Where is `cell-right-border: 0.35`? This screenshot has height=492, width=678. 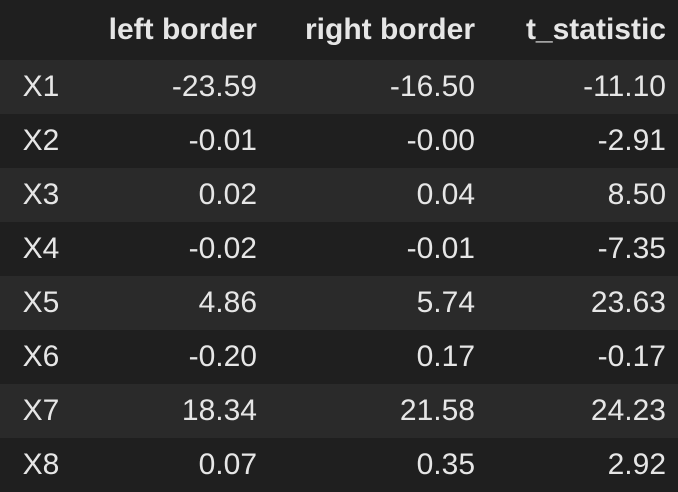
cell-right-border: 0.35 is located at coordinates (445, 464).